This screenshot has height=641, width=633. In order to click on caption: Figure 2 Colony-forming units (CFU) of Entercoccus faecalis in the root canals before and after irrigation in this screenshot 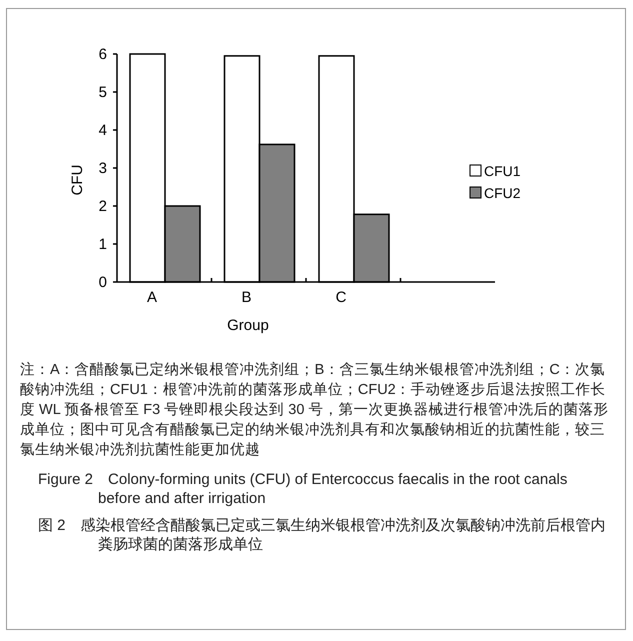, I will do `click(303, 489)`.